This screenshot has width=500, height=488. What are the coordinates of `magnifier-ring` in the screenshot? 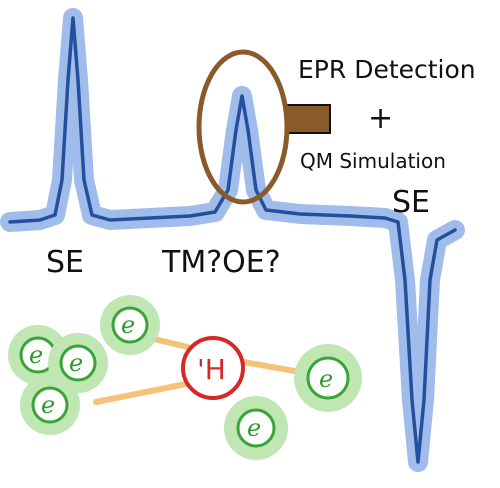 It's located at (243, 127).